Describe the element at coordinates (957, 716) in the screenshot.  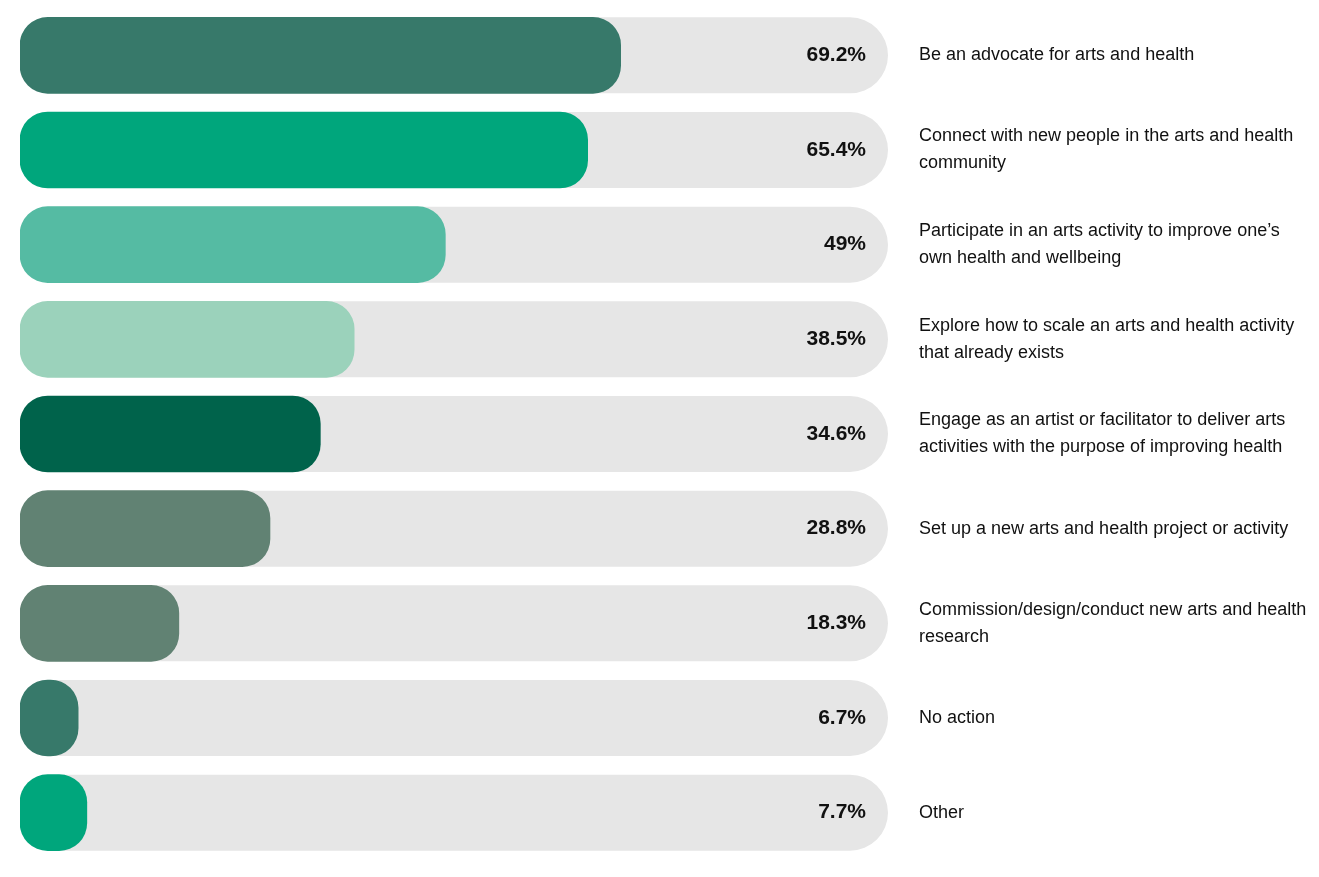
I see `y-tick-label: No action` at that location.